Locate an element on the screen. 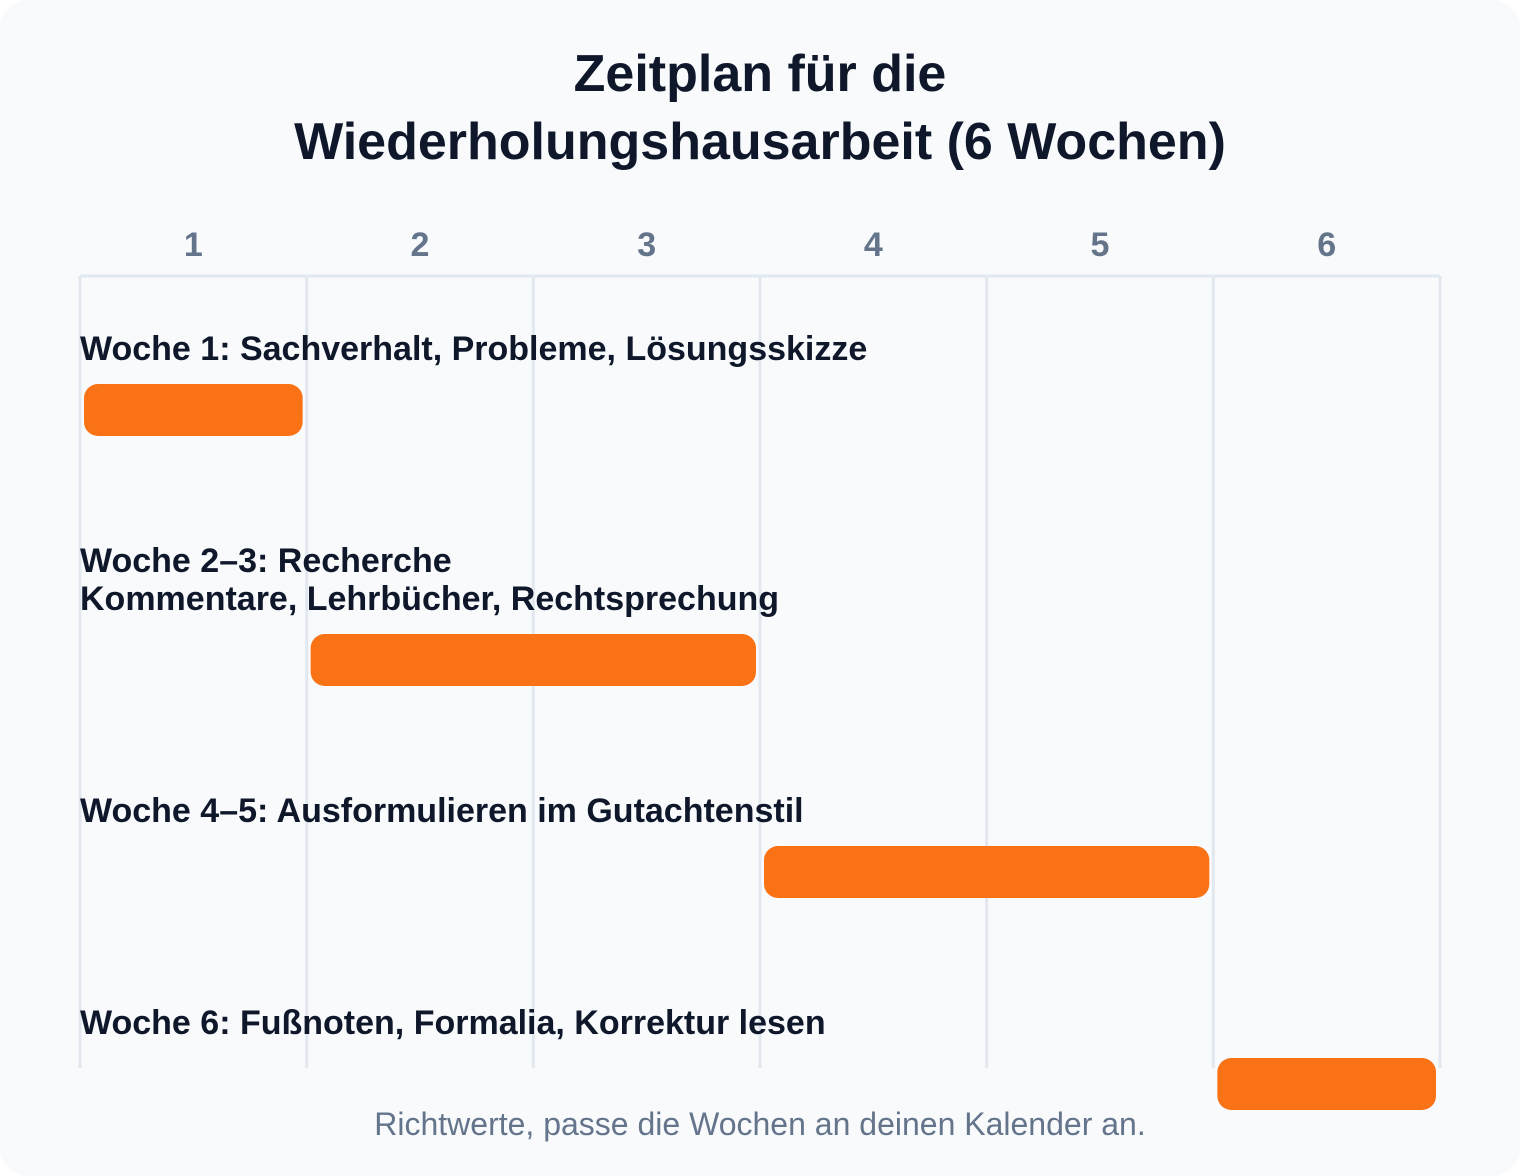 The width and height of the screenshot is (1520, 1176). week-tick-4: 4 is located at coordinates (873, 245).